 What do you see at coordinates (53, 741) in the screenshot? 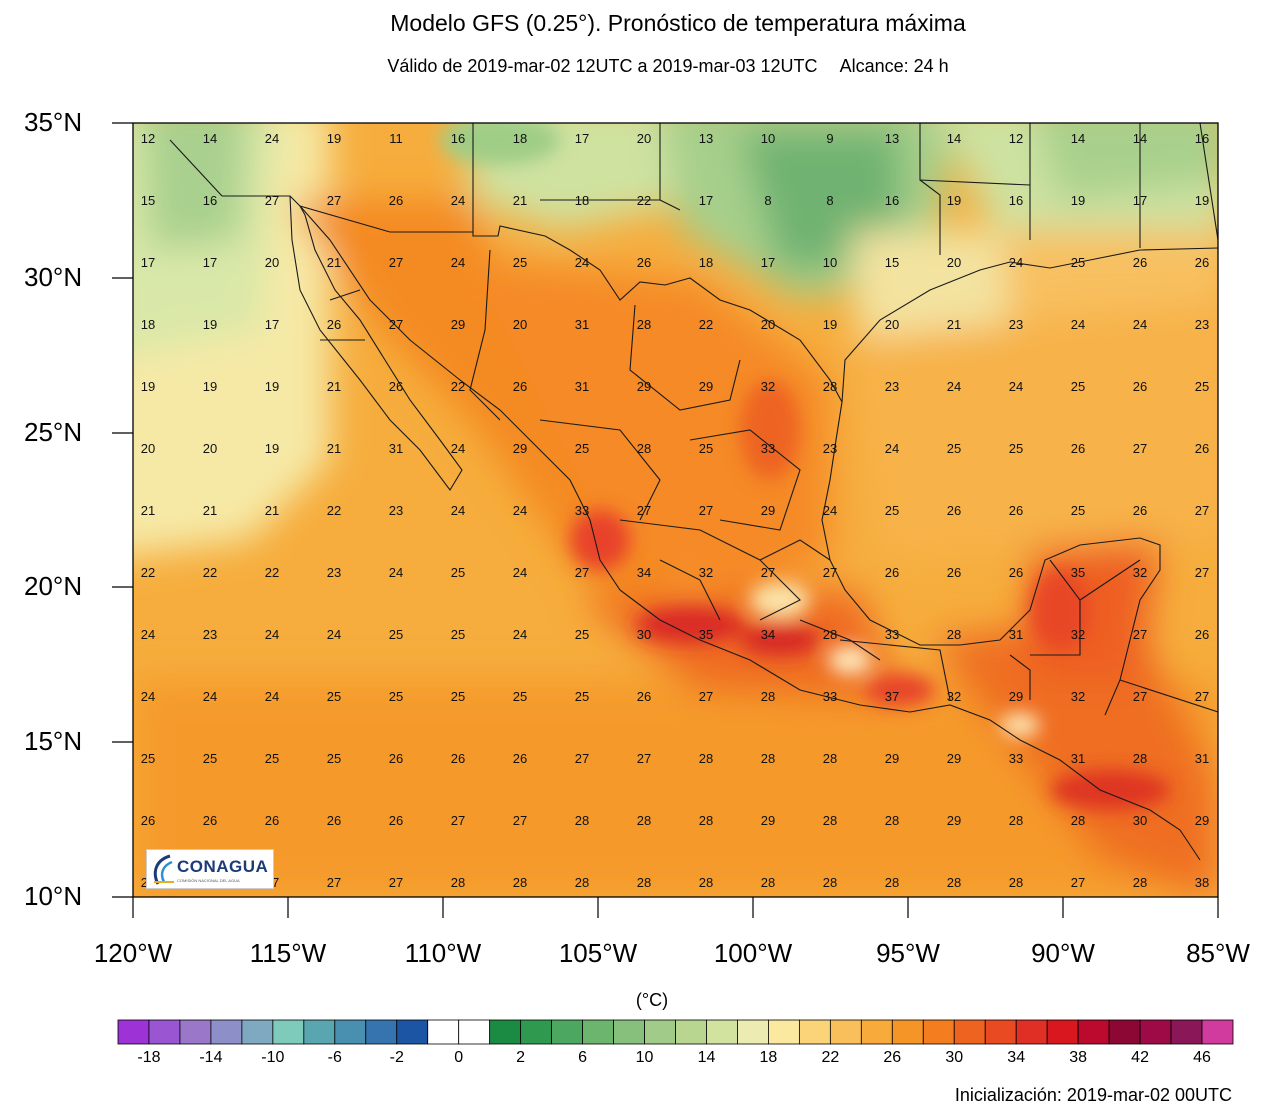
I see `latitude-tick-label: 15°N` at bounding box center [53, 741].